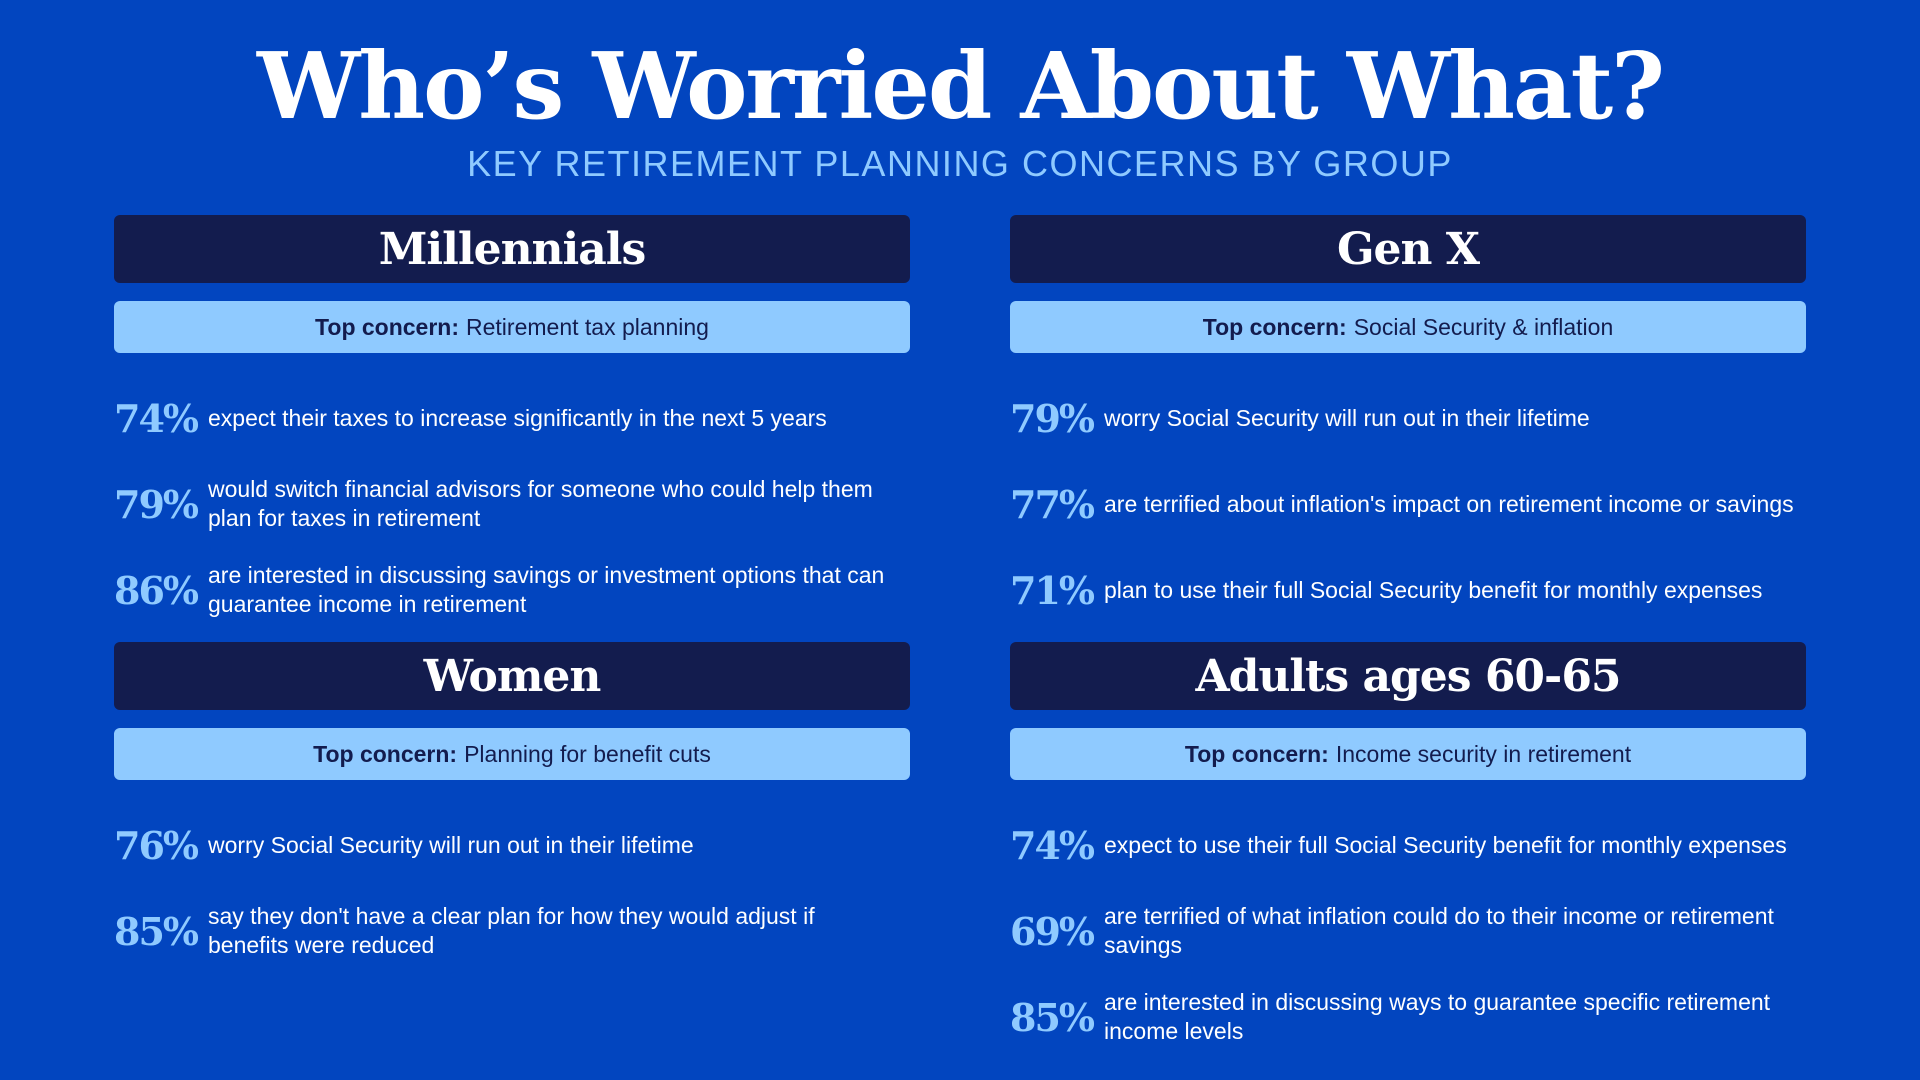  What do you see at coordinates (587, 326) in the screenshot?
I see `top-concern-value: Retirement tax planning` at bounding box center [587, 326].